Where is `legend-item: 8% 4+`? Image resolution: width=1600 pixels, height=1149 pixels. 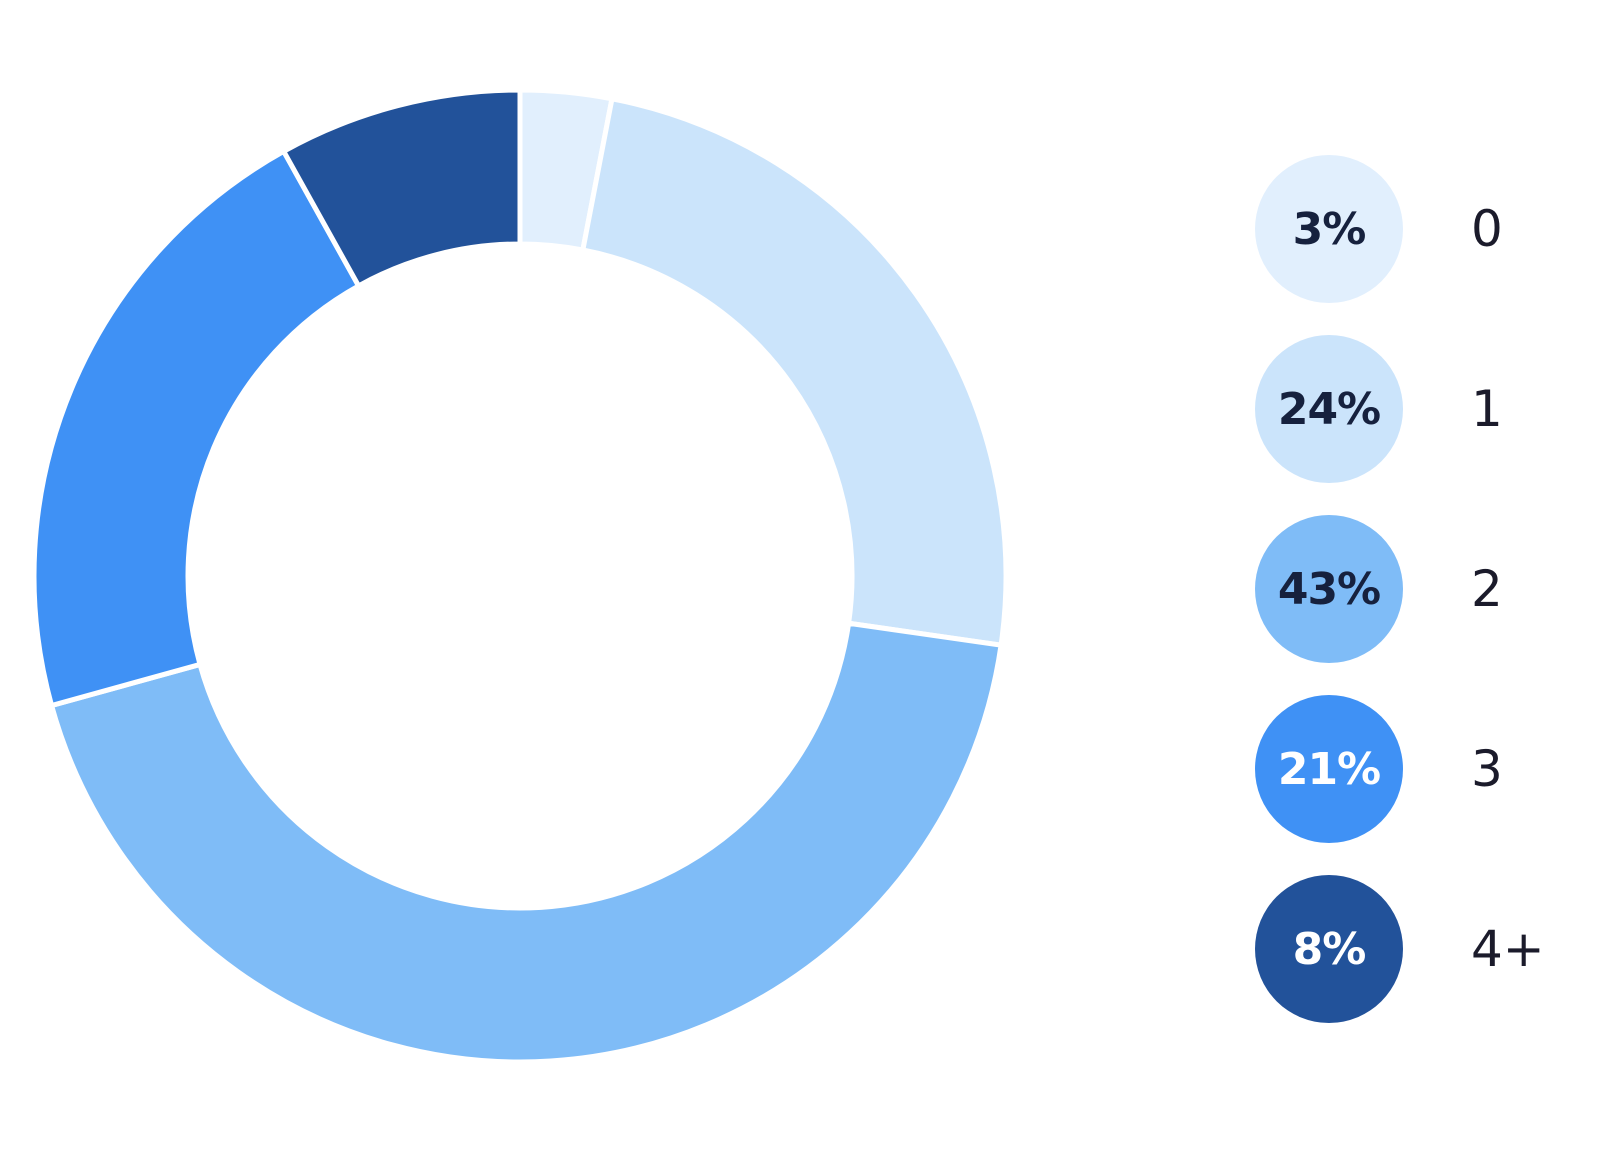
legend-item: 8% 4+ is located at coordinates (1415, 949).